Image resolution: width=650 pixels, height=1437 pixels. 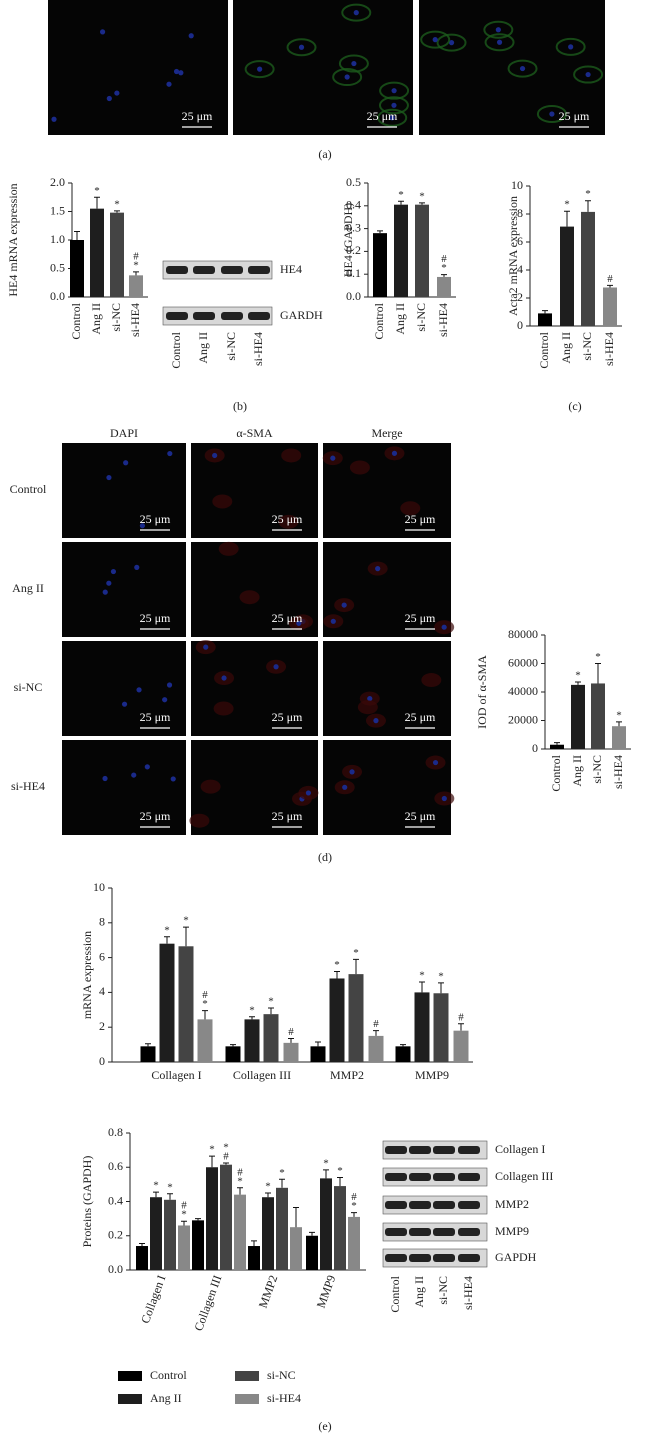 I want to click on y-tick-label: 0.5, so click(x=57, y=267).